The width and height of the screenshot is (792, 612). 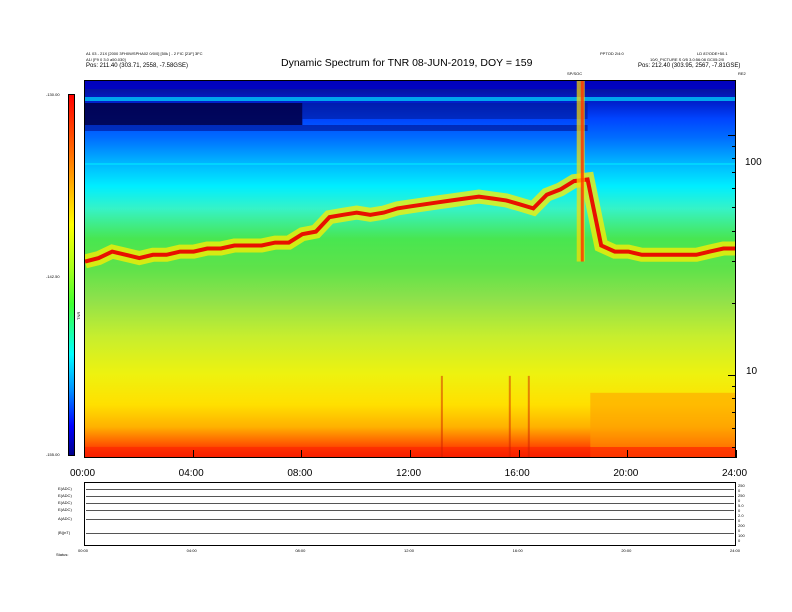 I want to click on top-band, so click(x=410, y=85).